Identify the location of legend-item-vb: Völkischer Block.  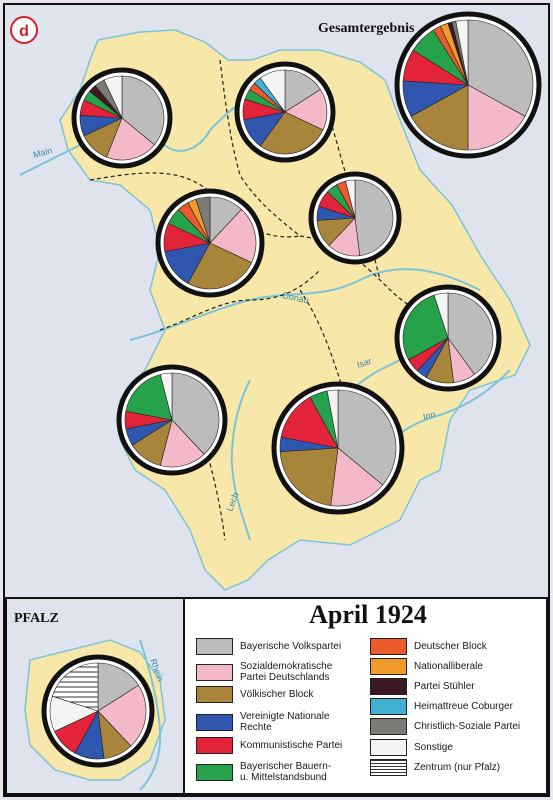
(254, 694).